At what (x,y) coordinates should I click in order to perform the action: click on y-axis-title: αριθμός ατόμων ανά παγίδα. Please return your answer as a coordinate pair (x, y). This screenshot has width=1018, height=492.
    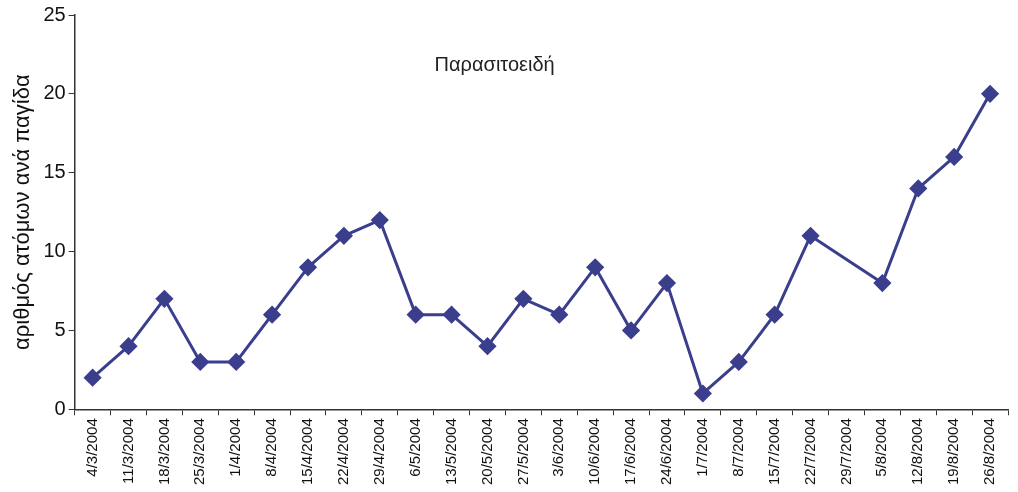
    Looking at the image, I should click on (22, 212).